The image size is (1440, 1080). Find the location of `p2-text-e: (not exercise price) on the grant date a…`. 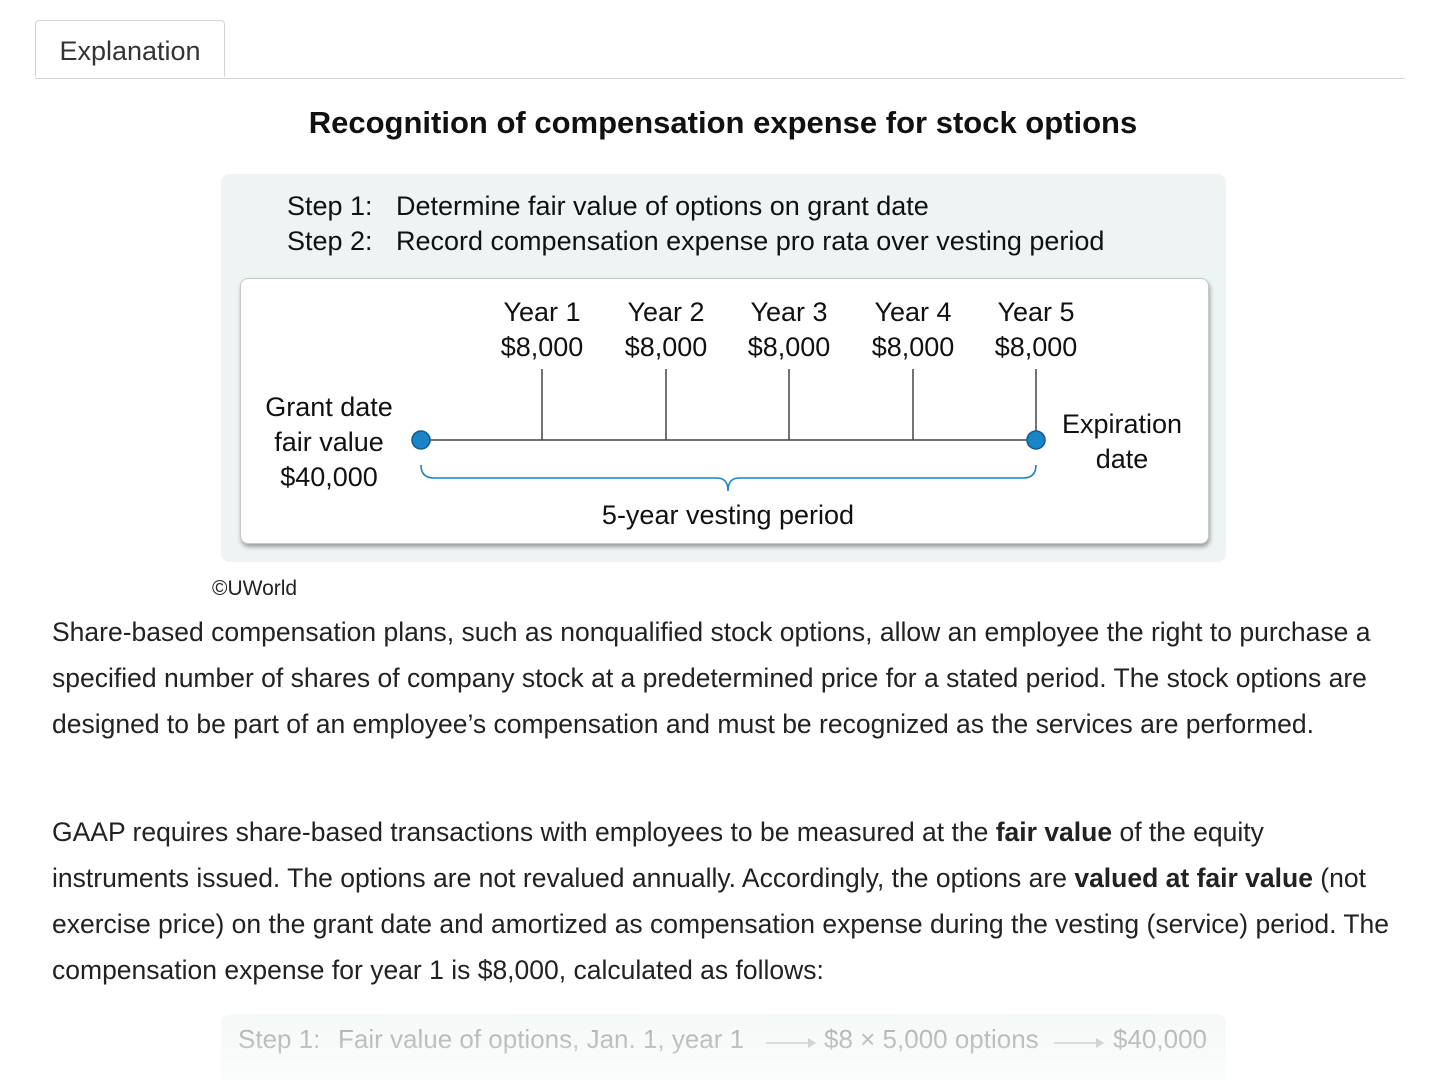

p2-text-e: (not exercise price) on the grant date a… is located at coordinates (721, 924).